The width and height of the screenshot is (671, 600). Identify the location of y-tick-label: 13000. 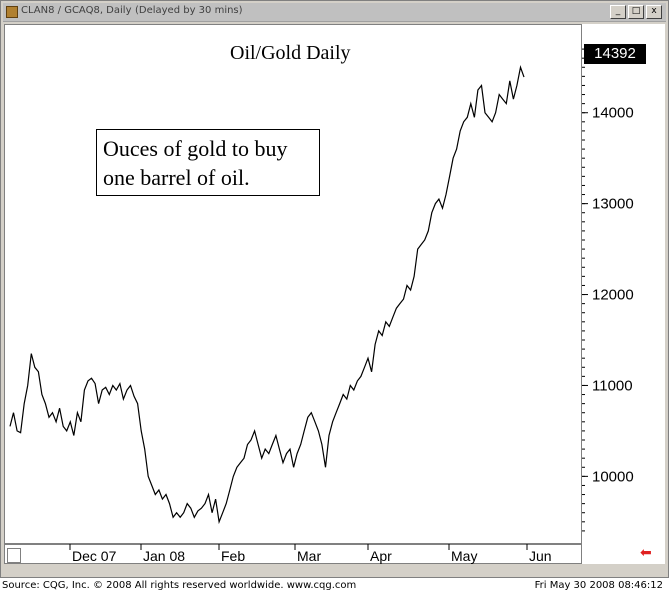
(613, 204).